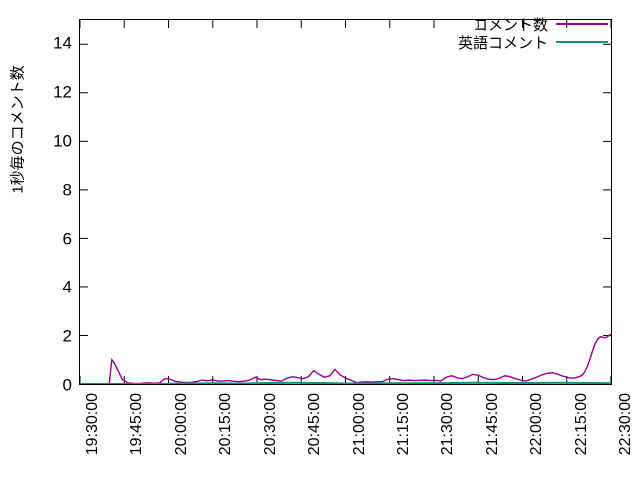  What do you see at coordinates (581, 424) in the screenshot?
I see `x-tick-label-11: 22:15:00` at bounding box center [581, 424].